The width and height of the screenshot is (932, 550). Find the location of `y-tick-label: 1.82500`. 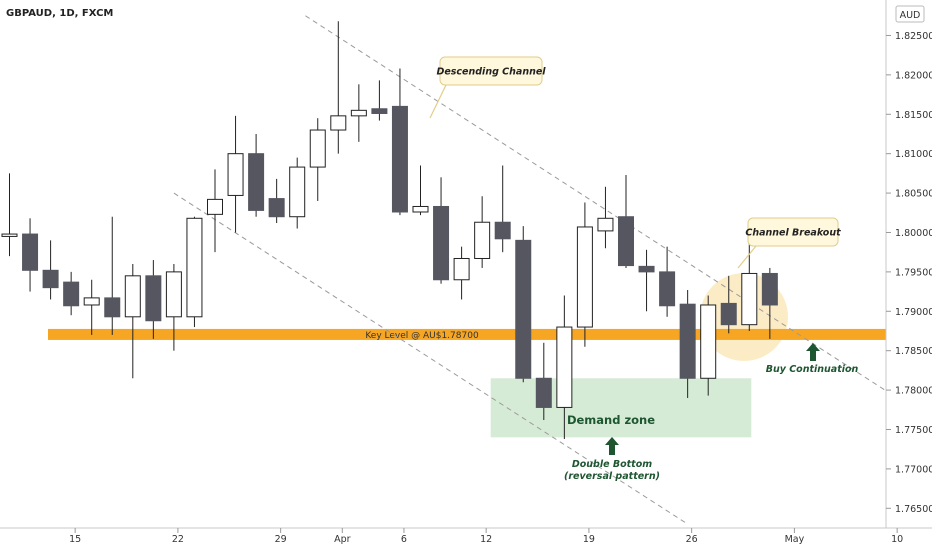

y-tick-label: 1.82500 is located at coordinates (913, 36).